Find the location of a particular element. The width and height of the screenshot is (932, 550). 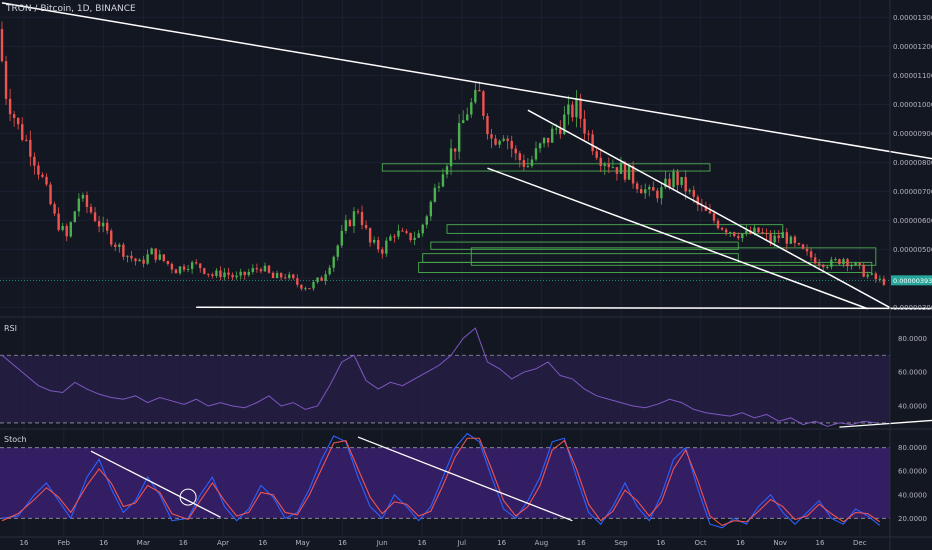

symbol-title: TRON / Bitcoin, 1D, BINANCE is located at coordinates (71, 9).